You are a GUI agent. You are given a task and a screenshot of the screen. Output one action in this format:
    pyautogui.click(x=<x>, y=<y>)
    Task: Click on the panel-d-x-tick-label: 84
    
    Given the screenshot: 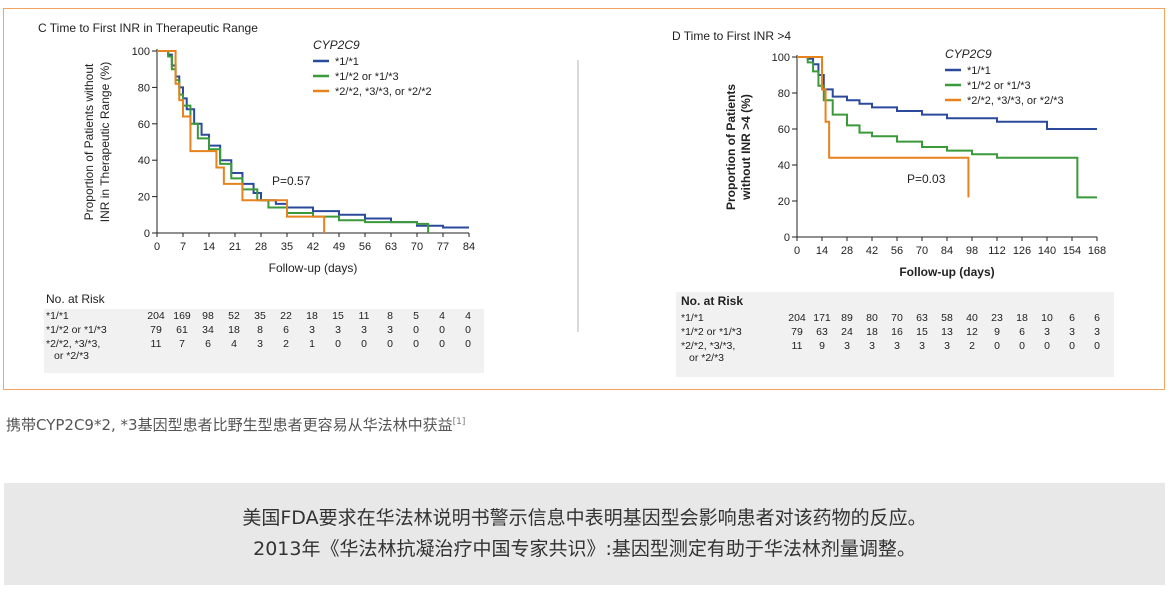 What is the action you would take?
    pyautogui.click(x=947, y=251)
    